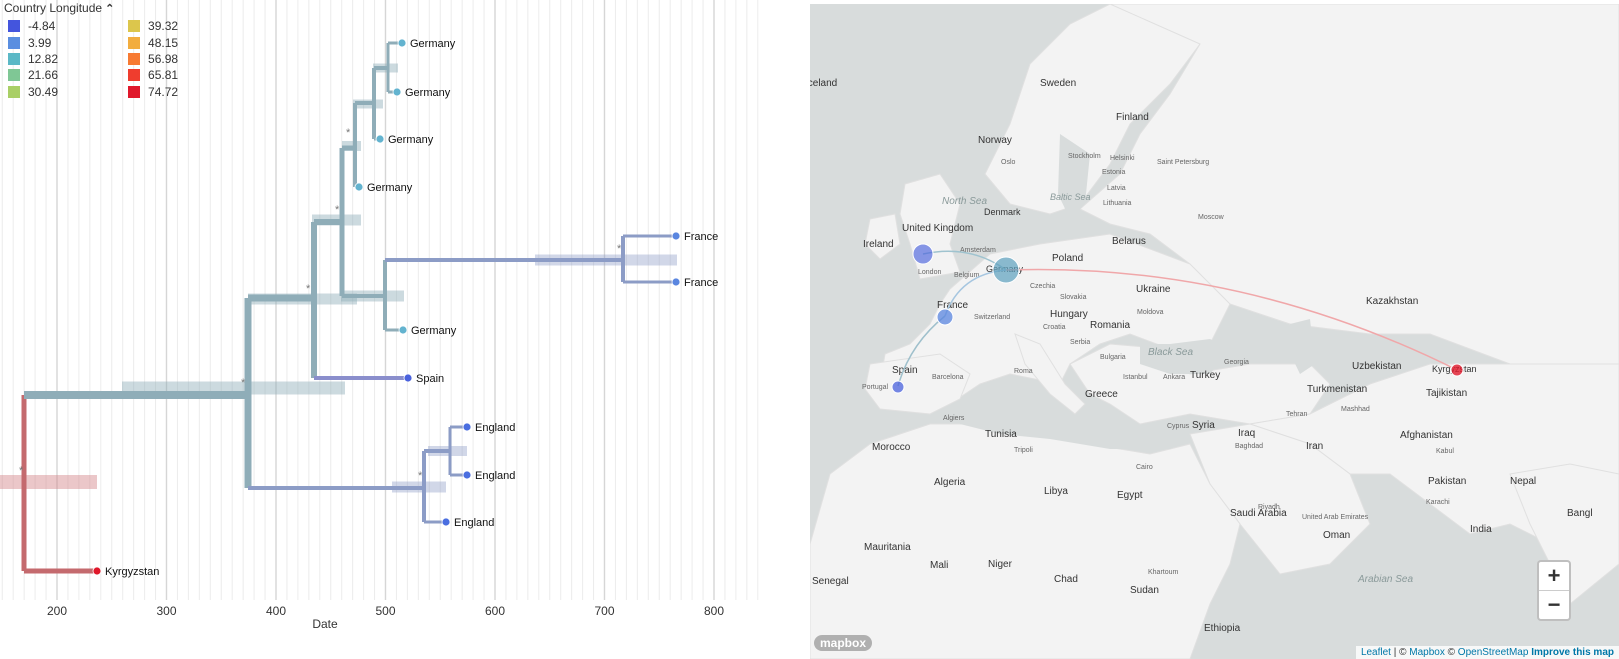 The width and height of the screenshot is (1619, 659). Describe the element at coordinates (1163, 572) in the screenshot. I see `map-label-khartoum: Khartoum` at that location.